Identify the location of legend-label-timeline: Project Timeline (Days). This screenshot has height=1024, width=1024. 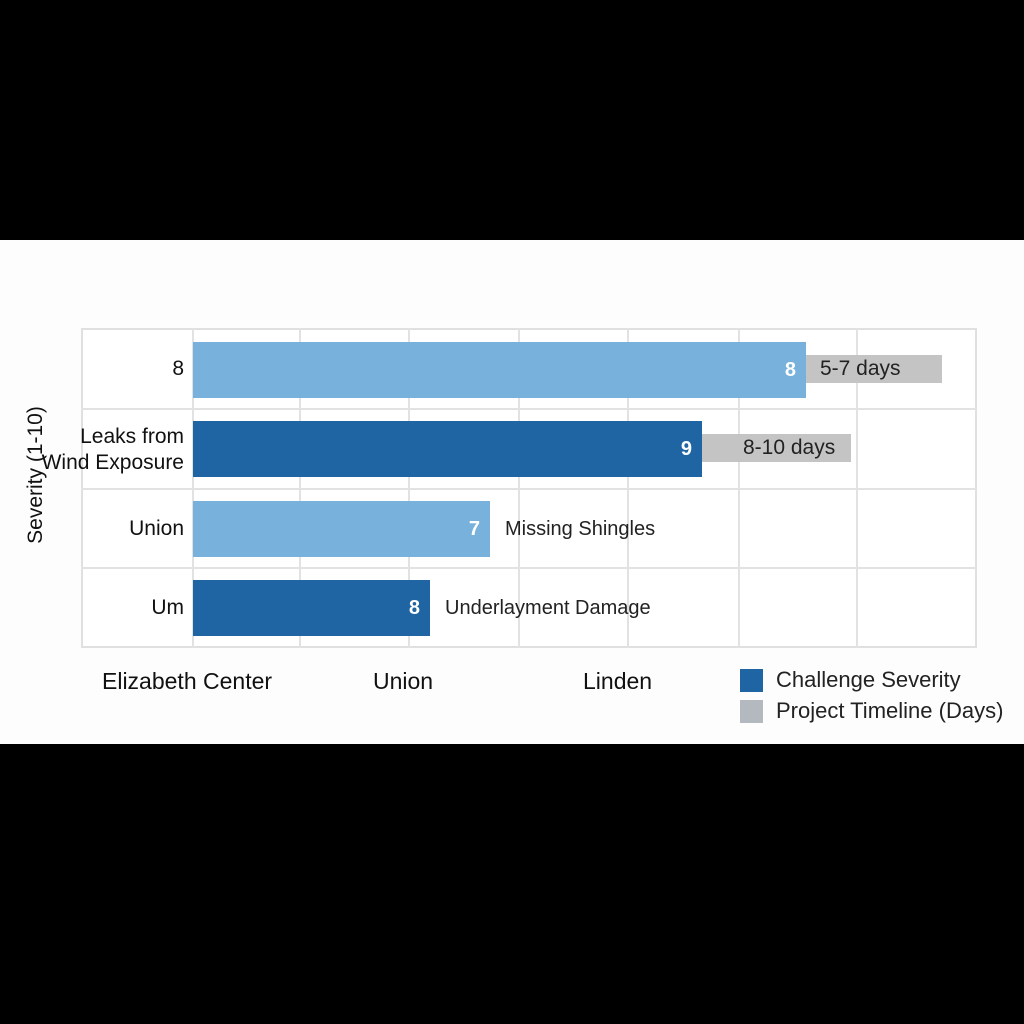
(890, 710).